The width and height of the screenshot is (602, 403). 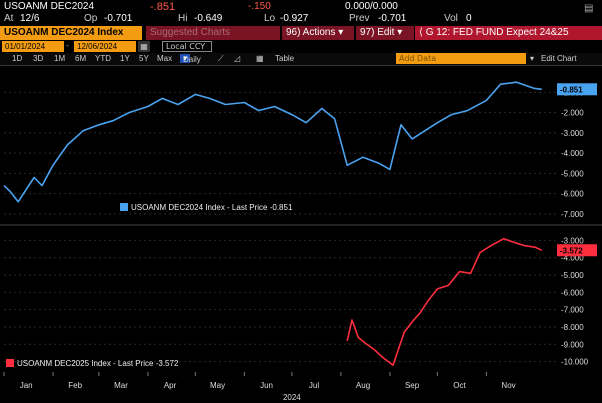 What do you see at coordinates (285, 58) in the screenshot?
I see `table-button: Table` at bounding box center [285, 58].